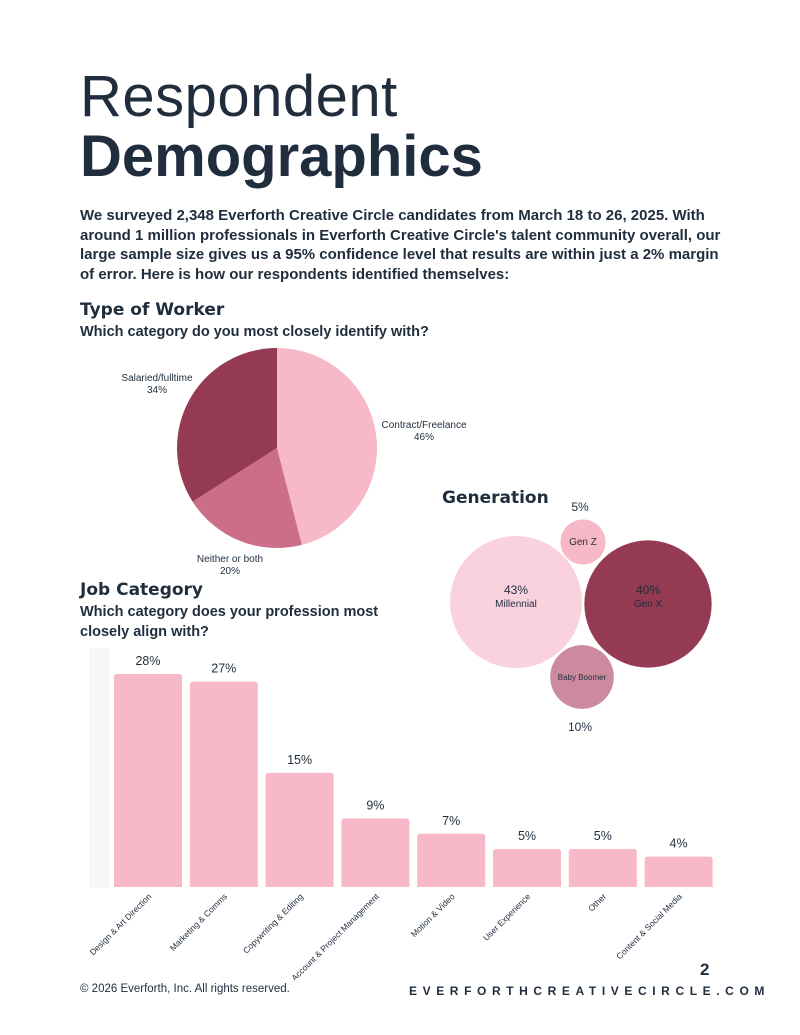  What do you see at coordinates (335, 935) in the screenshot?
I see `bar-category-label: Account & Project Management` at bounding box center [335, 935].